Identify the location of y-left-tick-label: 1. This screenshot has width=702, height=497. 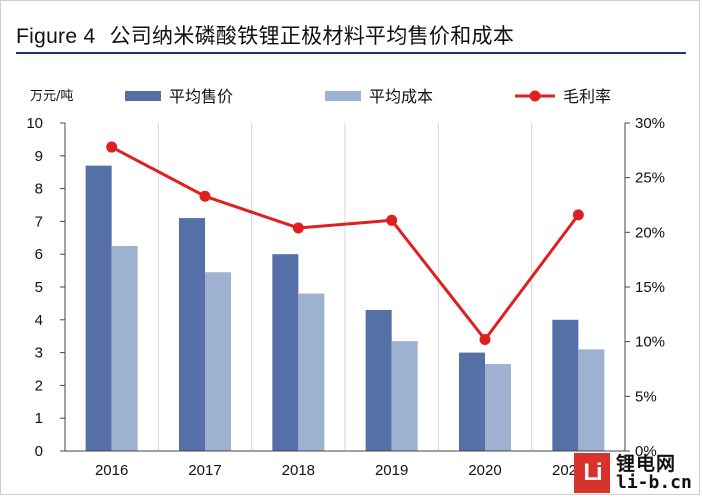
(39, 418).